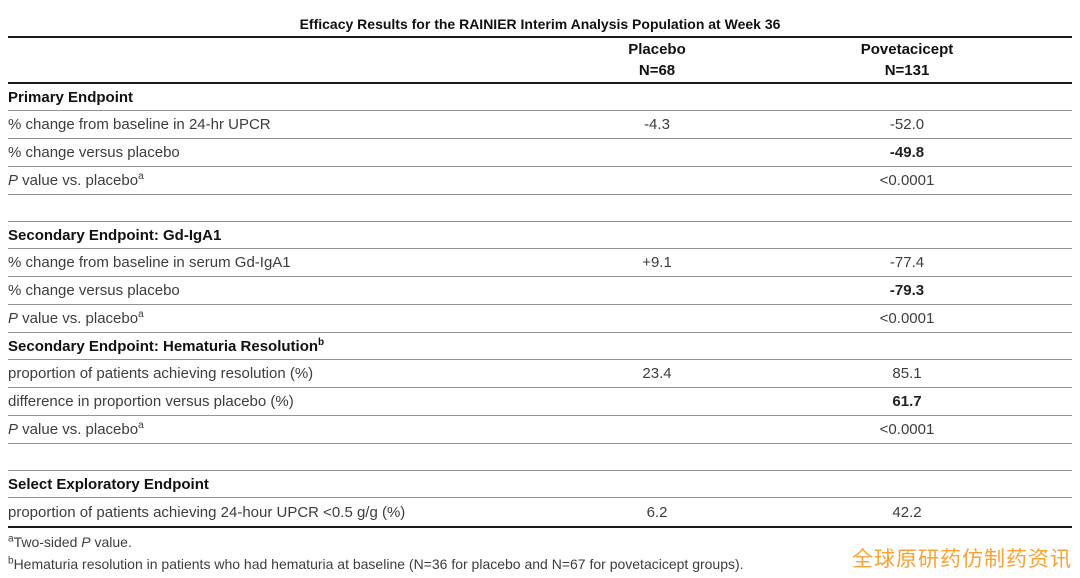 Image resolution: width=1080 pixels, height=578 pixels. I want to click on column-header-povetacicept-label: Povetacicept, so click(907, 49).